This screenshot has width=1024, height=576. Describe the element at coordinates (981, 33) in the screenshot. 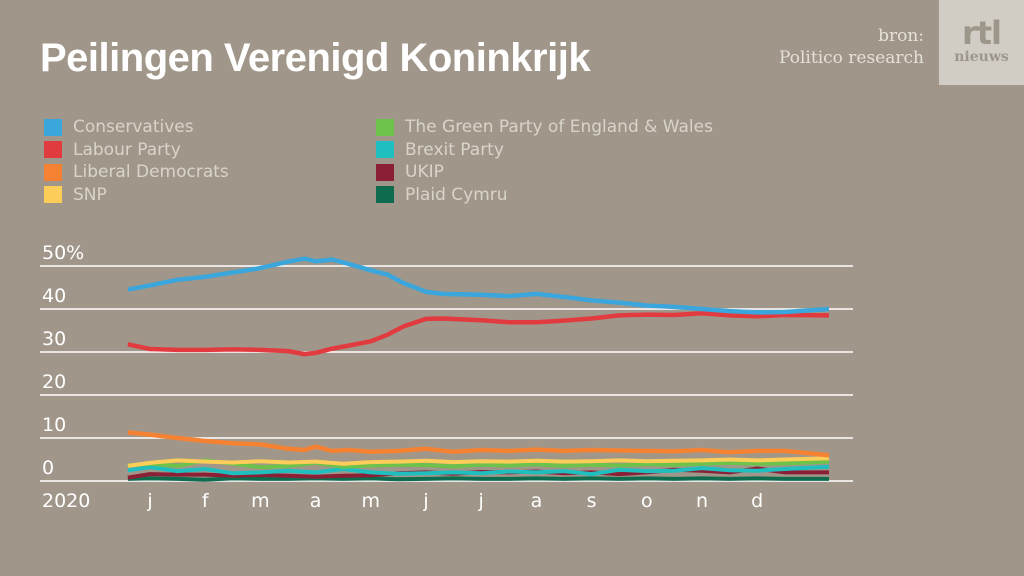

I see `logo-rtl-text: rtl` at that location.